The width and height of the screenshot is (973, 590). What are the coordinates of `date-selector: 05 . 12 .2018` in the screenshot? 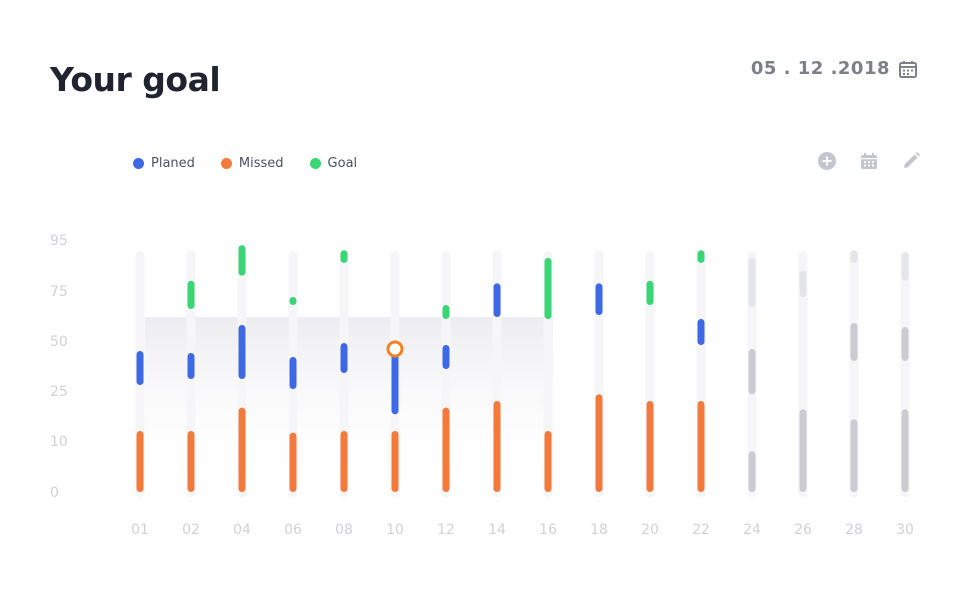 It's located at (834, 68).